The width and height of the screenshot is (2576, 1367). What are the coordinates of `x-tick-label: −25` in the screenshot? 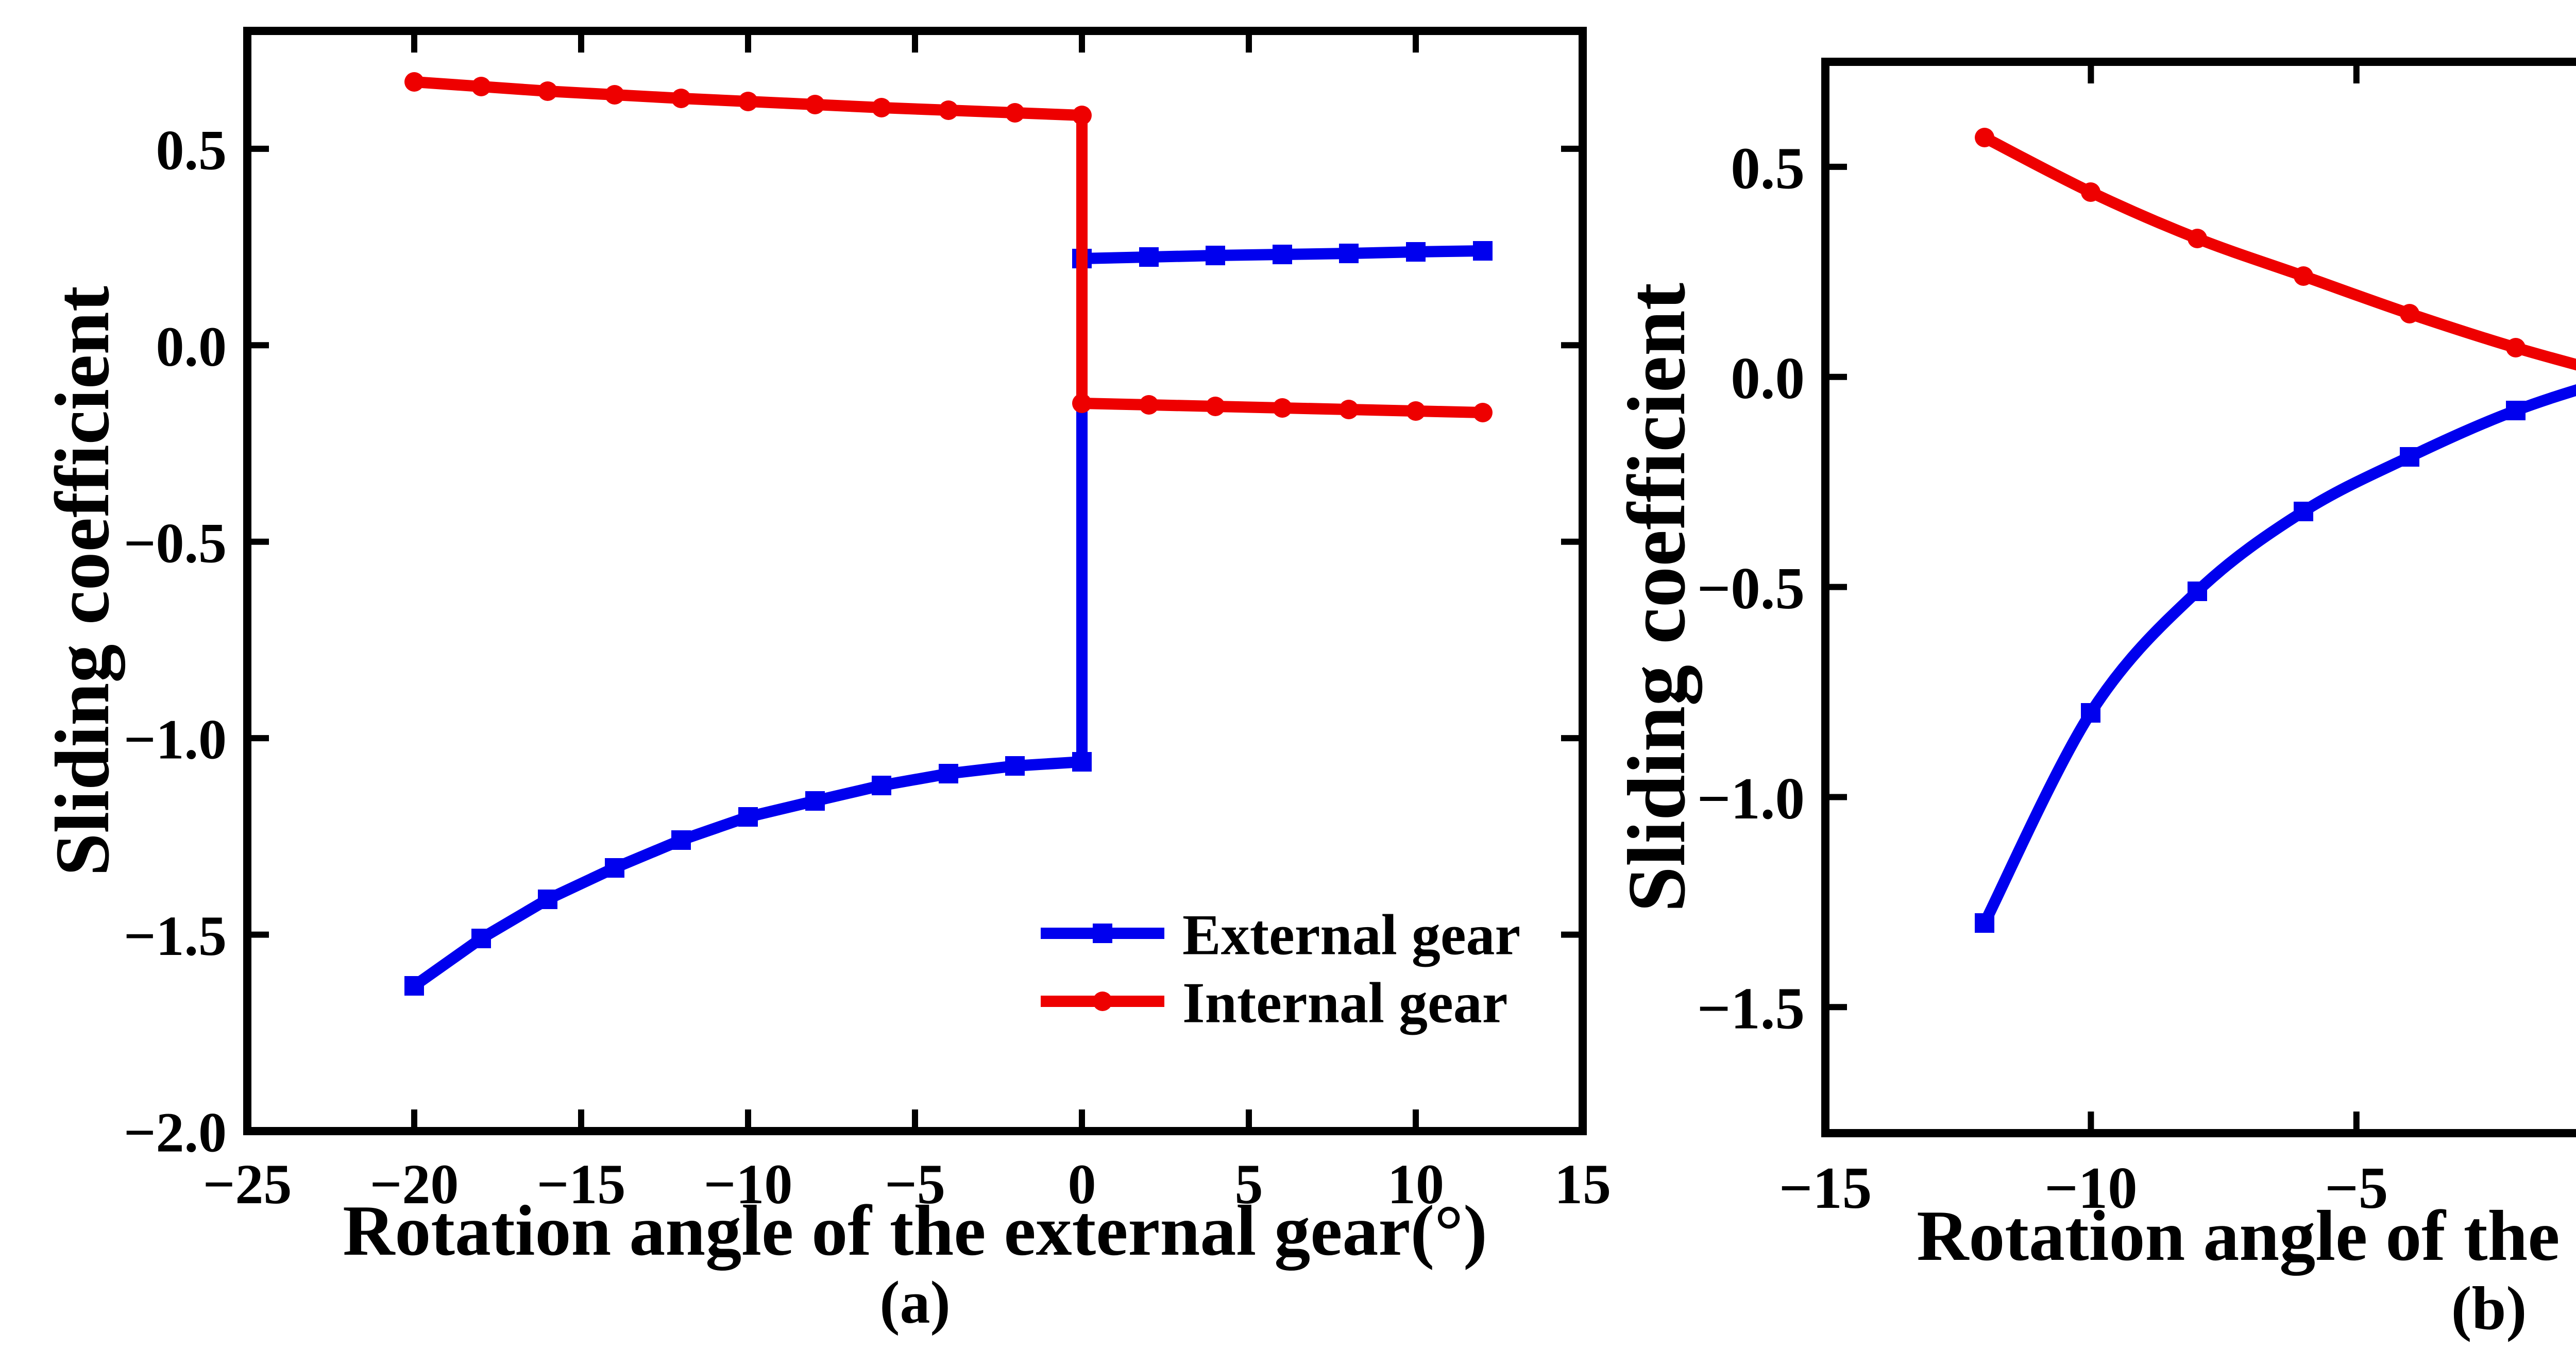 It's located at (247, 1185).